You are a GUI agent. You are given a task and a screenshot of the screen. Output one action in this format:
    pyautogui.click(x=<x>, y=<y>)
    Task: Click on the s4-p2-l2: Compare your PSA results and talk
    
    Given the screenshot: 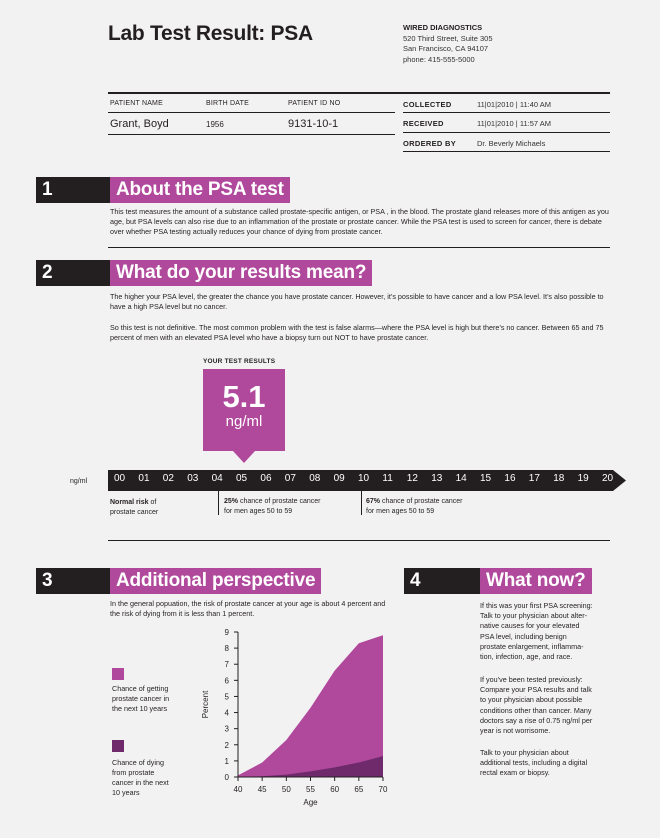 What is the action you would take?
    pyautogui.click(x=536, y=690)
    